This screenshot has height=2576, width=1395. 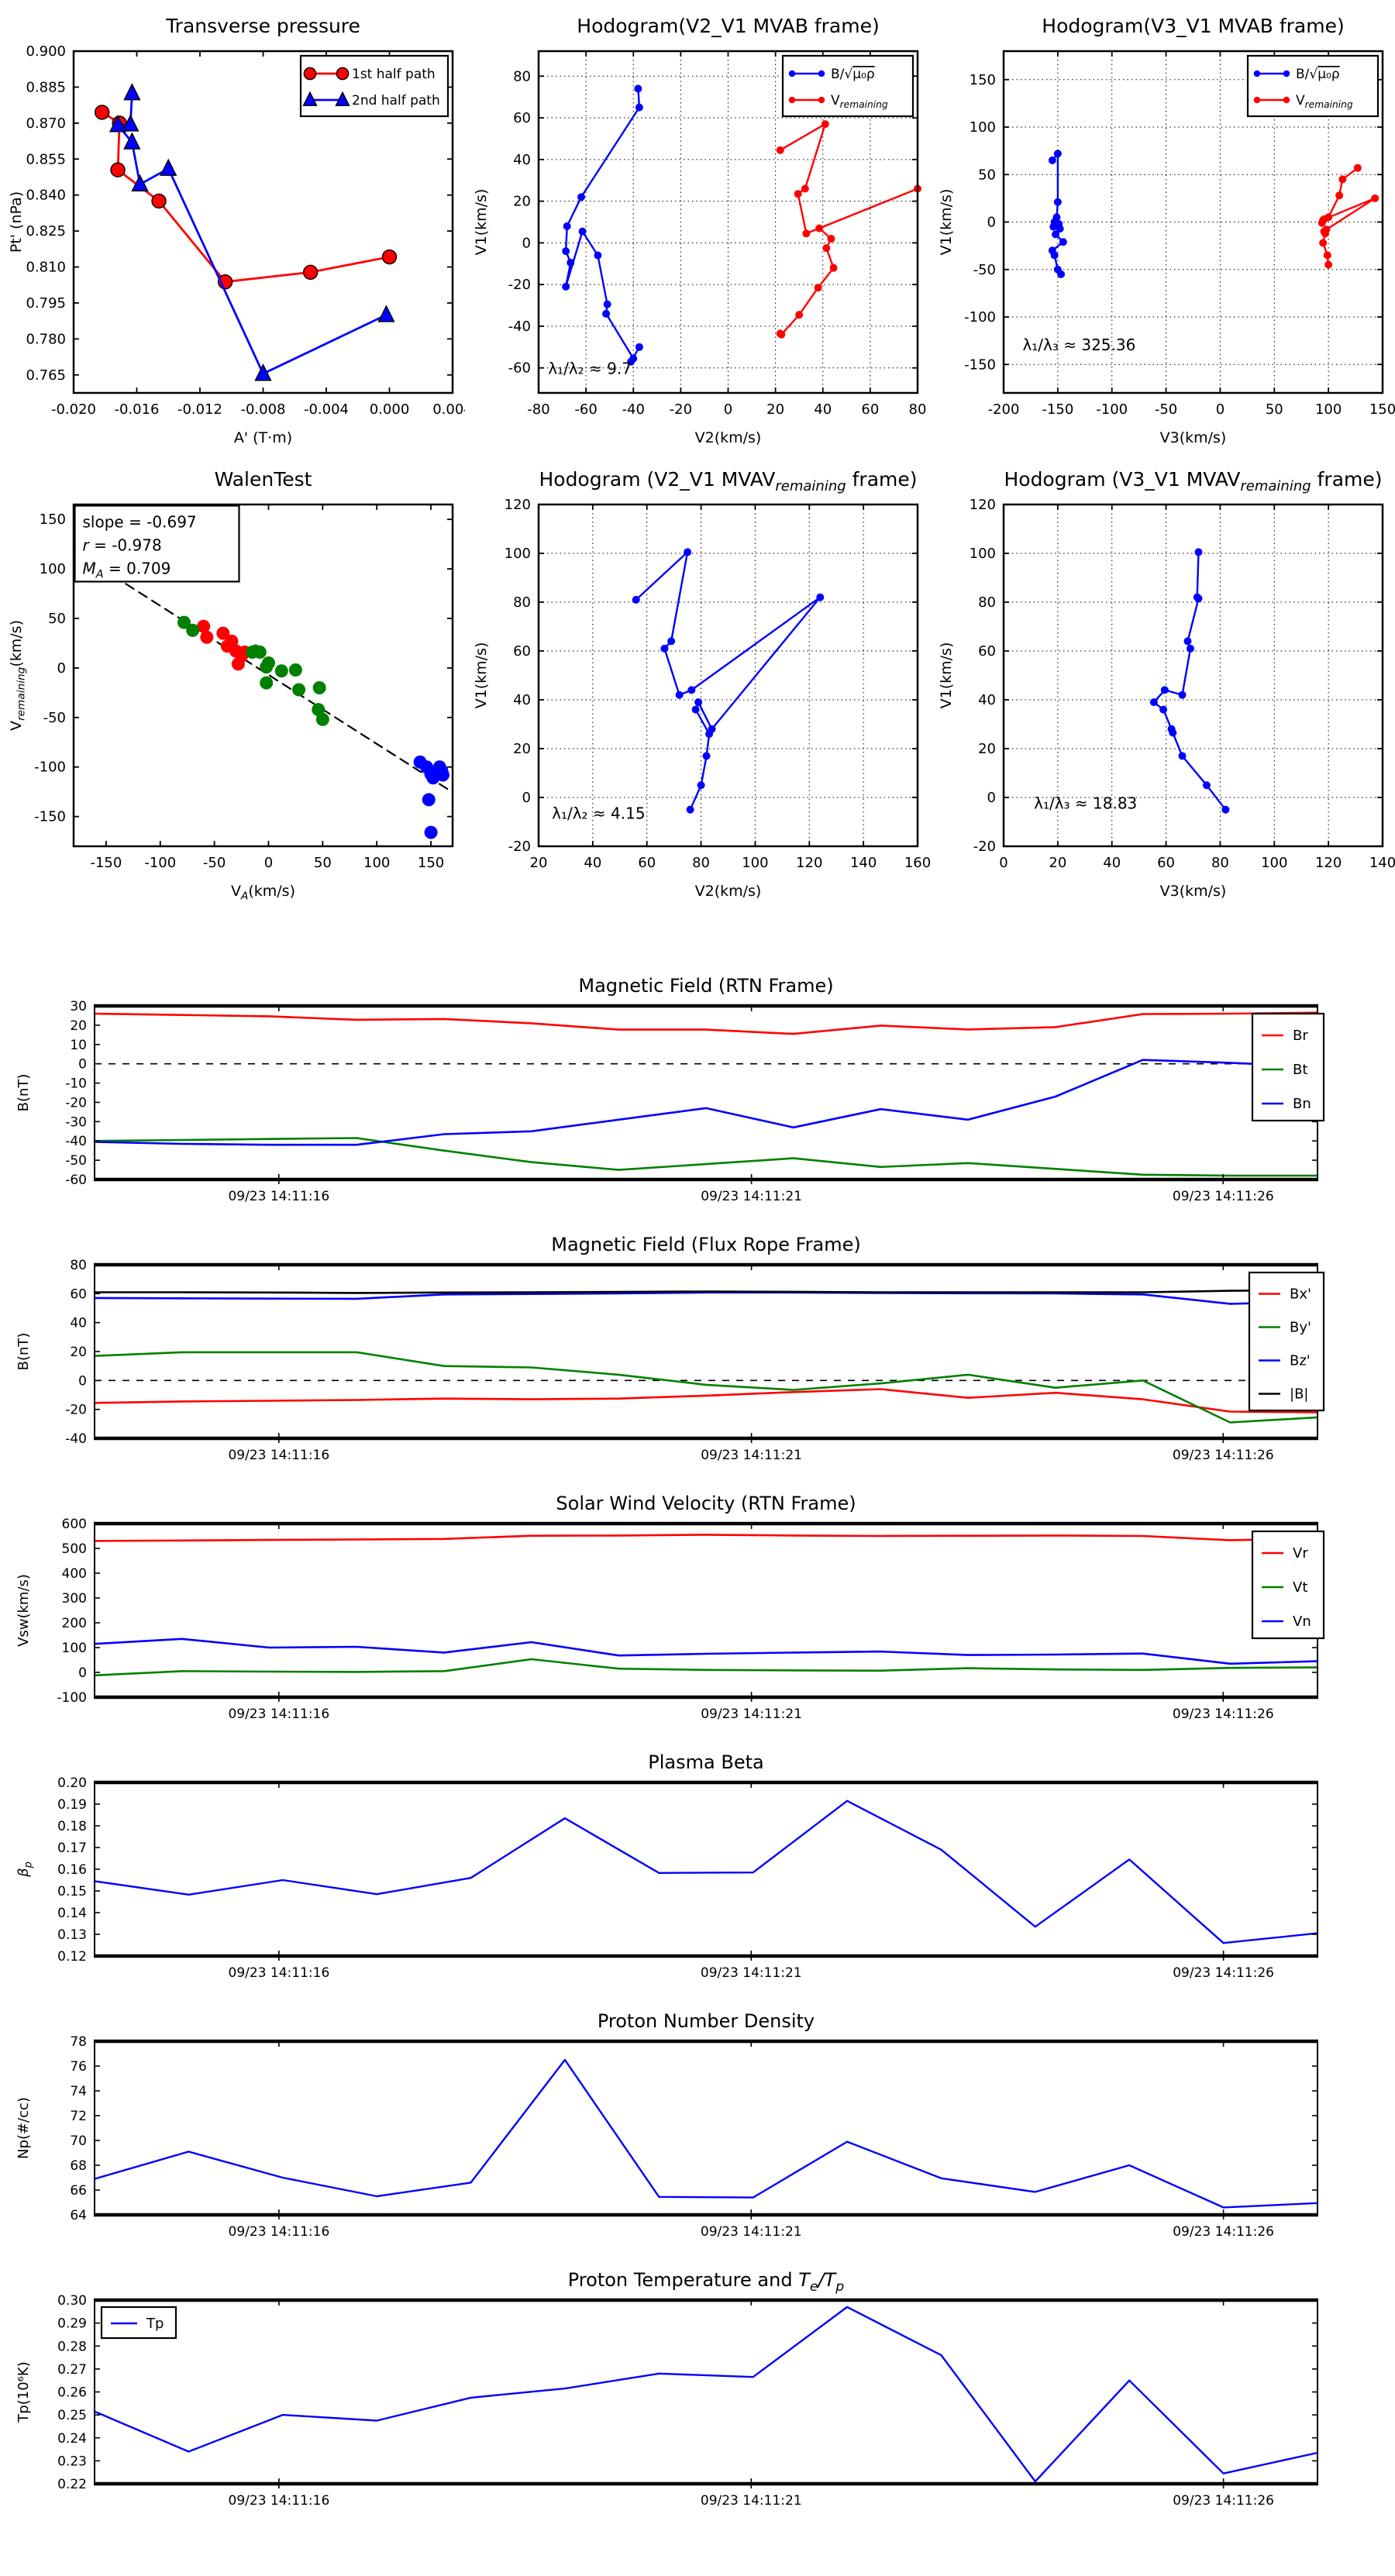 What do you see at coordinates (72, 2324) in the screenshot?
I see `y-tick-label: 0.29` at bounding box center [72, 2324].